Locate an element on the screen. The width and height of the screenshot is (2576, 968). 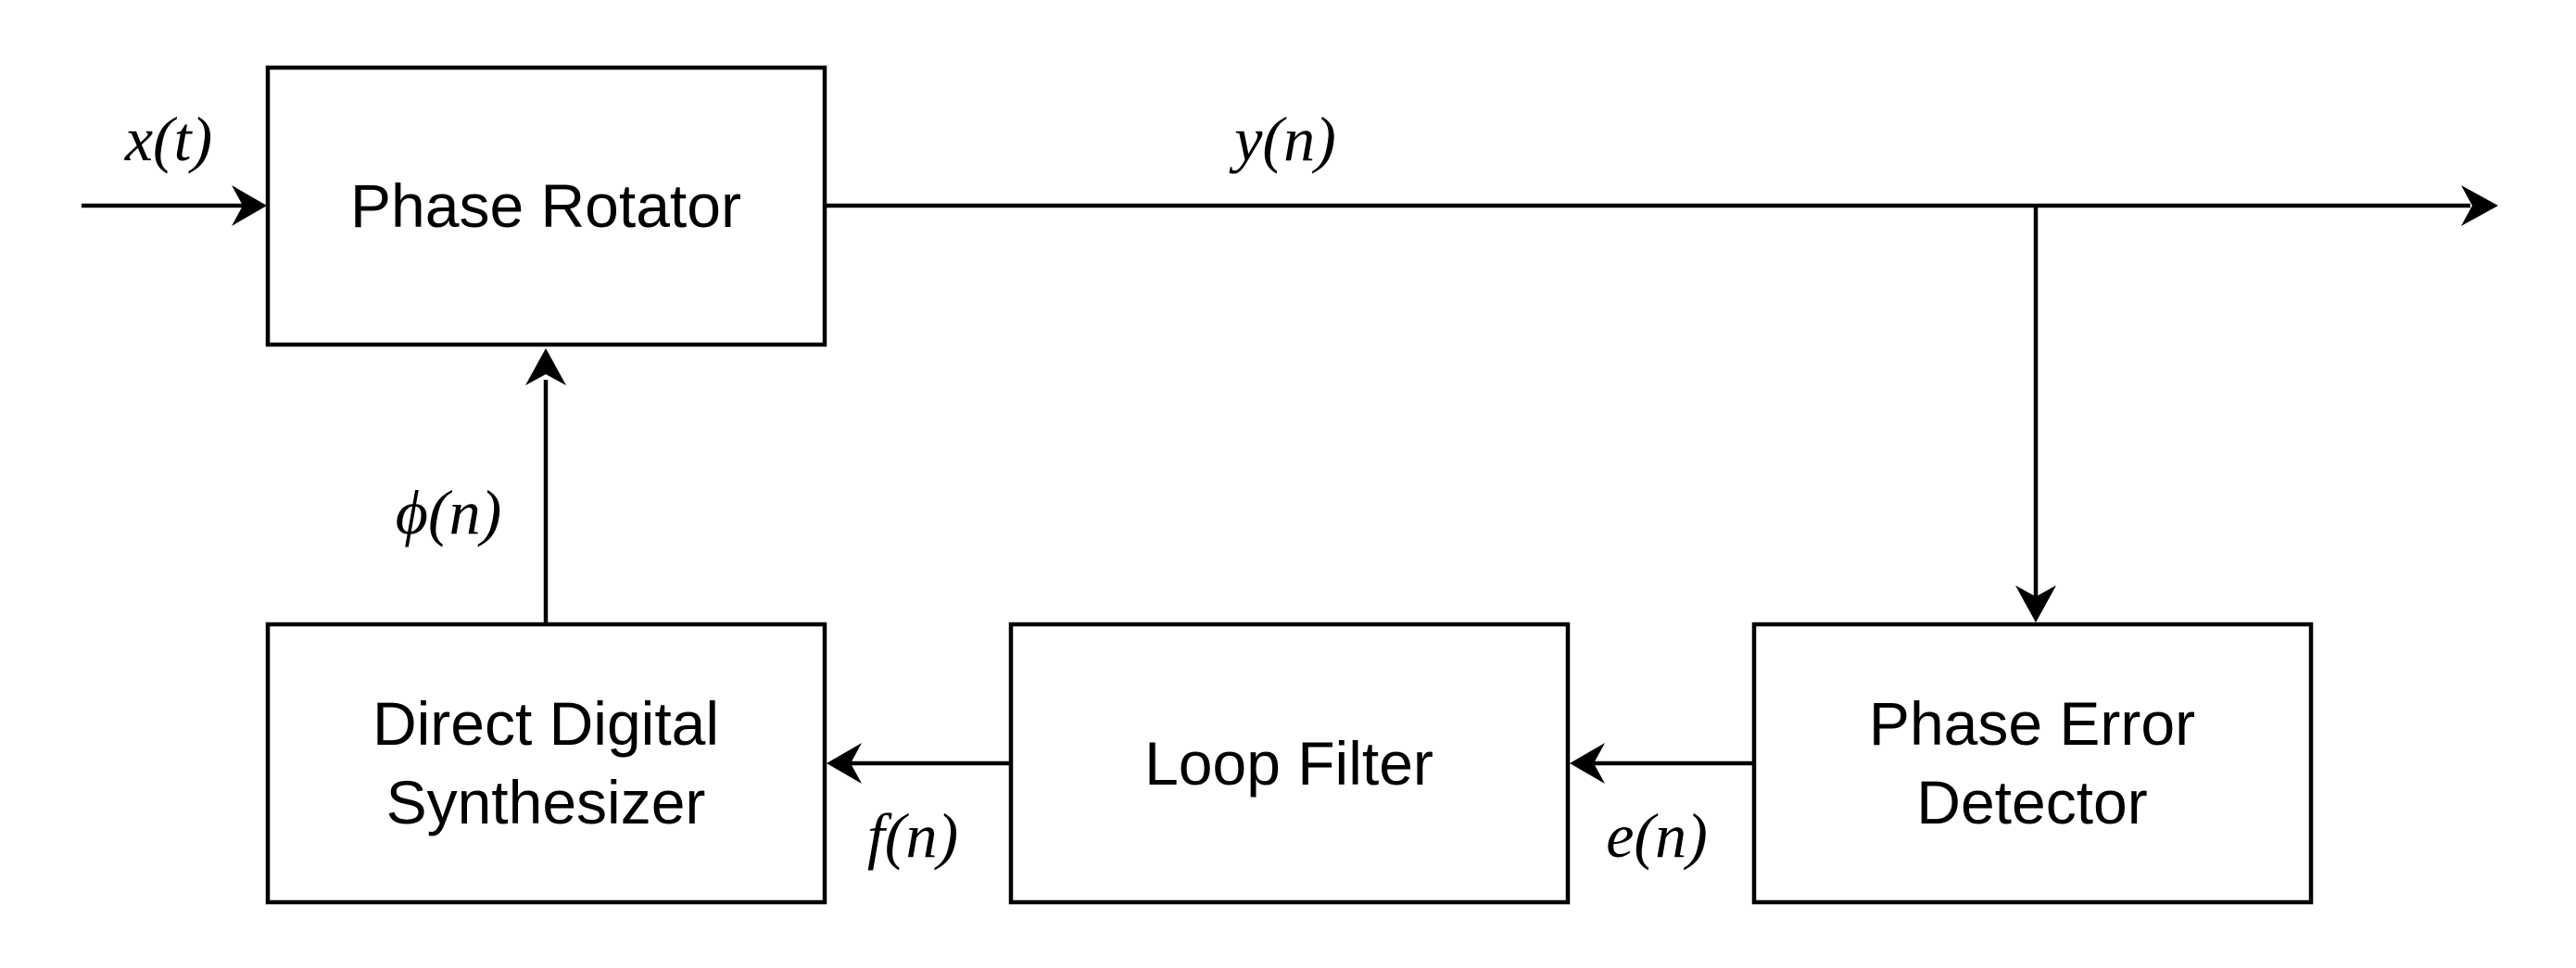
input-signal-label: x(t) is located at coordinates (168, 139).